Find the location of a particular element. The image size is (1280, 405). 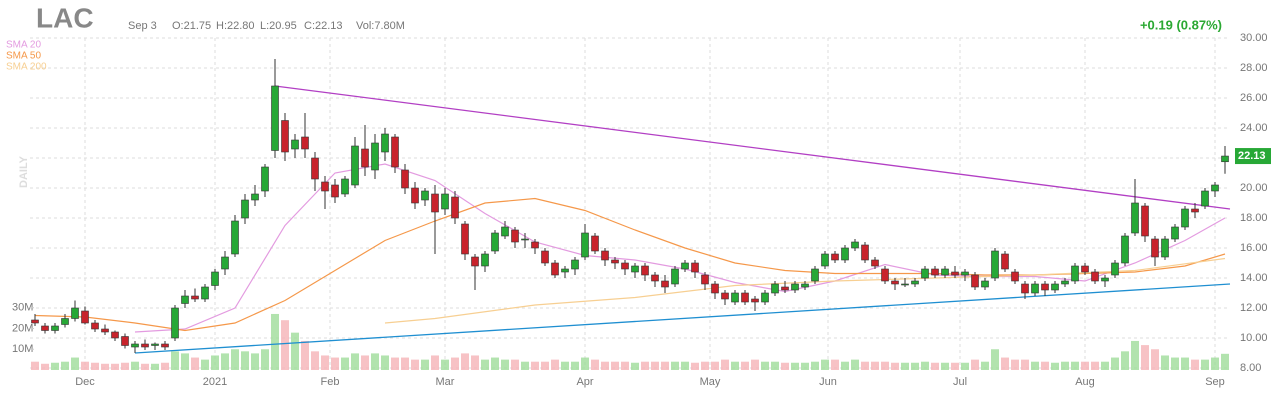

y-tick-label: 10.00 is located at coordinates (1254, 338).